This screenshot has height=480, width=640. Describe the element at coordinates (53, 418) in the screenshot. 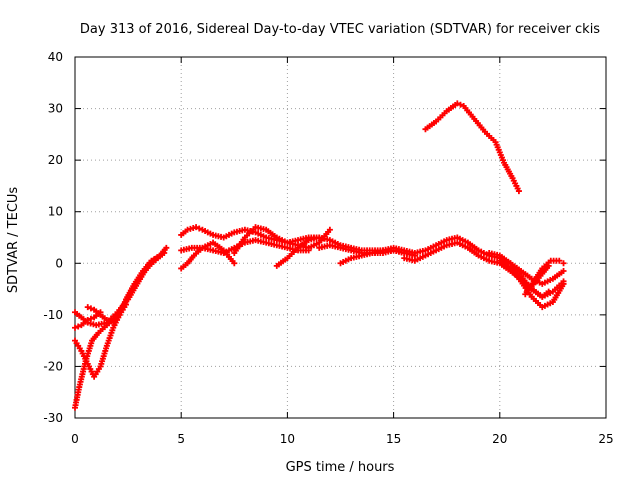

I see `y-tick-label: -30` at that location.